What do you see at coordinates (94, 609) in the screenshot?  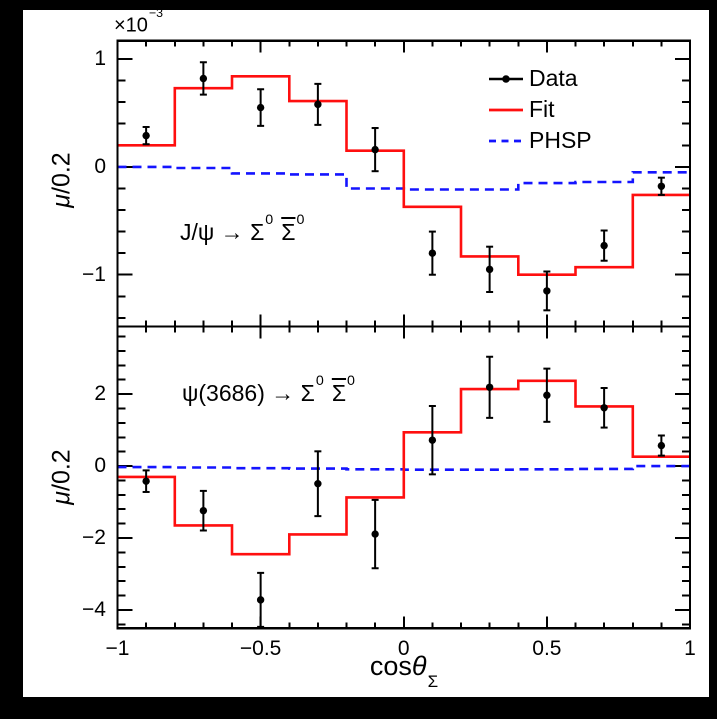 I see `bottom-panel-ytick-−4: −4` at bounding box center [94, 609].